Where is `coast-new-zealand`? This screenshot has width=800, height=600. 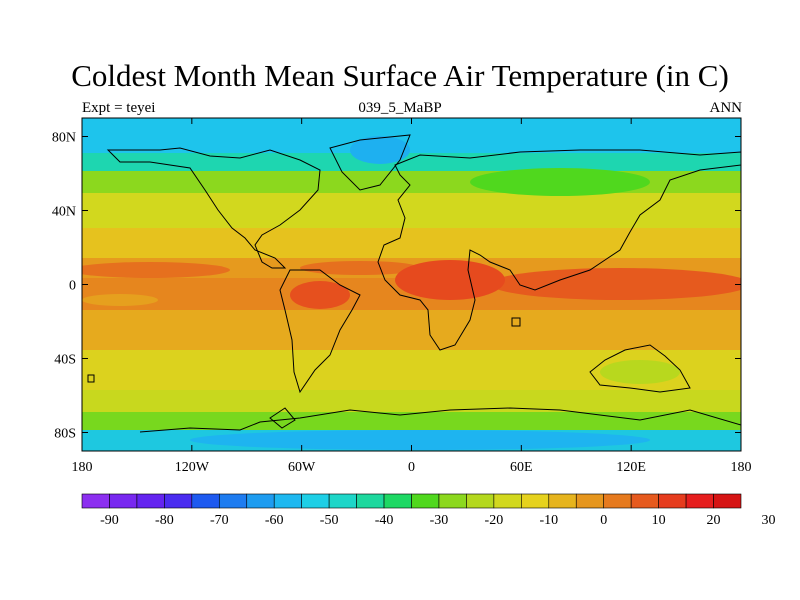
coast-new-zealand is located at coordinates (91, 378).